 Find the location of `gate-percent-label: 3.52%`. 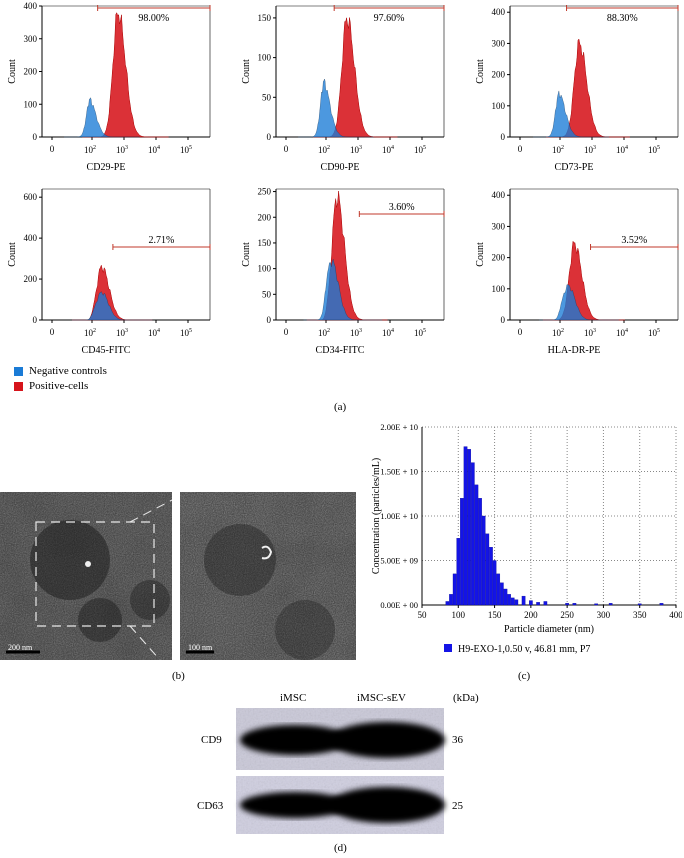

gate-percent-label: 3.52% is located at coordinates (634, 240).